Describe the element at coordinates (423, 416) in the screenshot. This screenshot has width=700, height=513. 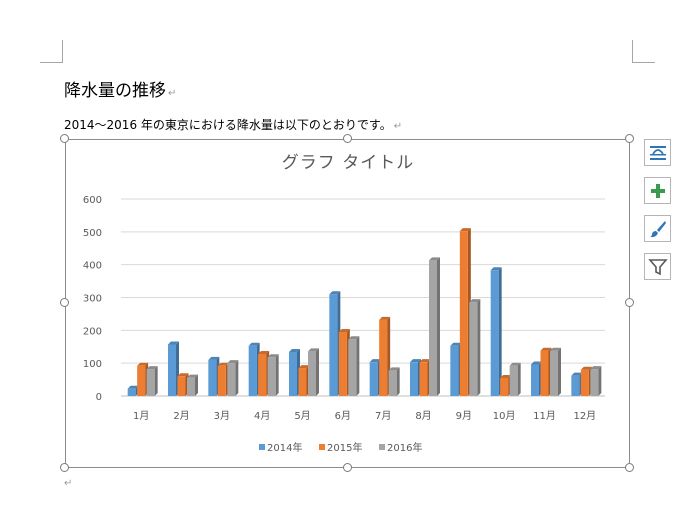
I see `x-tick-label: 8月` at that location.